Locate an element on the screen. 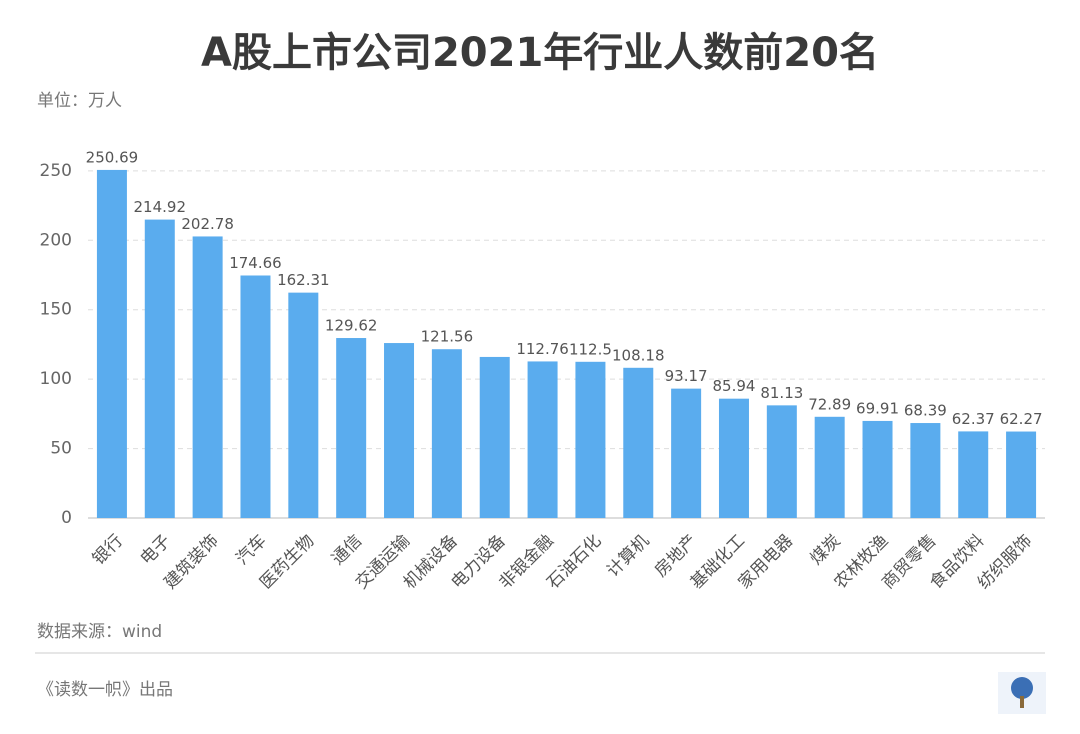 The image size is (1080, 734). source: 数据来源：wind is located at coordinates (99, 632).